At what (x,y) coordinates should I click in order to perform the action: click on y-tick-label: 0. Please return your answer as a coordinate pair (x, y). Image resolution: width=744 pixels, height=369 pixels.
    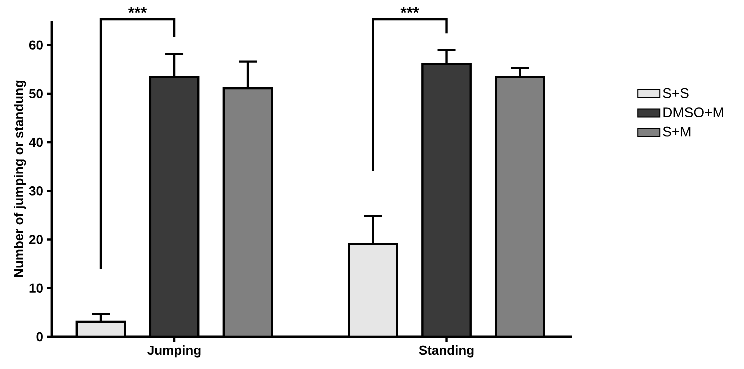
    Looking at the image, I should click on (39, 337).